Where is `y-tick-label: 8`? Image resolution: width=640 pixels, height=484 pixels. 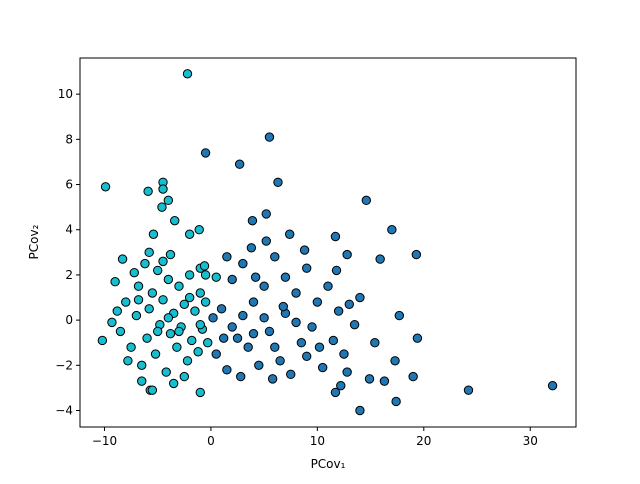 y-tick-label: 8 is located at coordinates (69, 139).